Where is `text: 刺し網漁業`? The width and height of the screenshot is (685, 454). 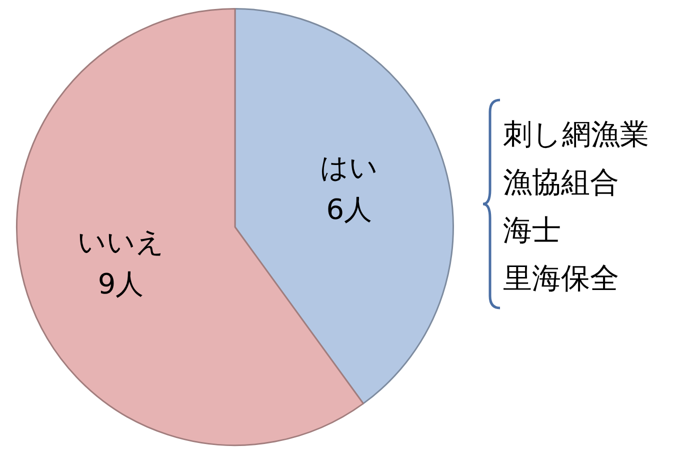 text: 刺し網漁業 is located at coordinates (576, 134).